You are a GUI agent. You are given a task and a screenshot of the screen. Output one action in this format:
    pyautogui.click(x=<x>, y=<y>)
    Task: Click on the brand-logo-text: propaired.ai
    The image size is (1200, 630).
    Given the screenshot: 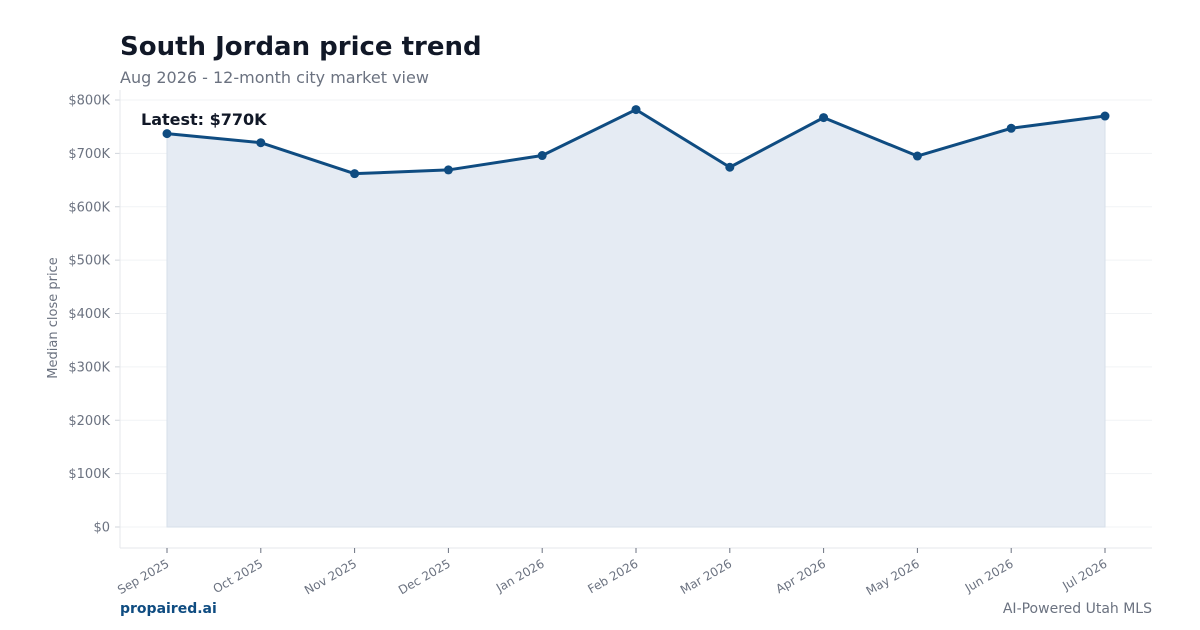 What is the action you would take?
    pyautogui.click(x=168, y=609)
    